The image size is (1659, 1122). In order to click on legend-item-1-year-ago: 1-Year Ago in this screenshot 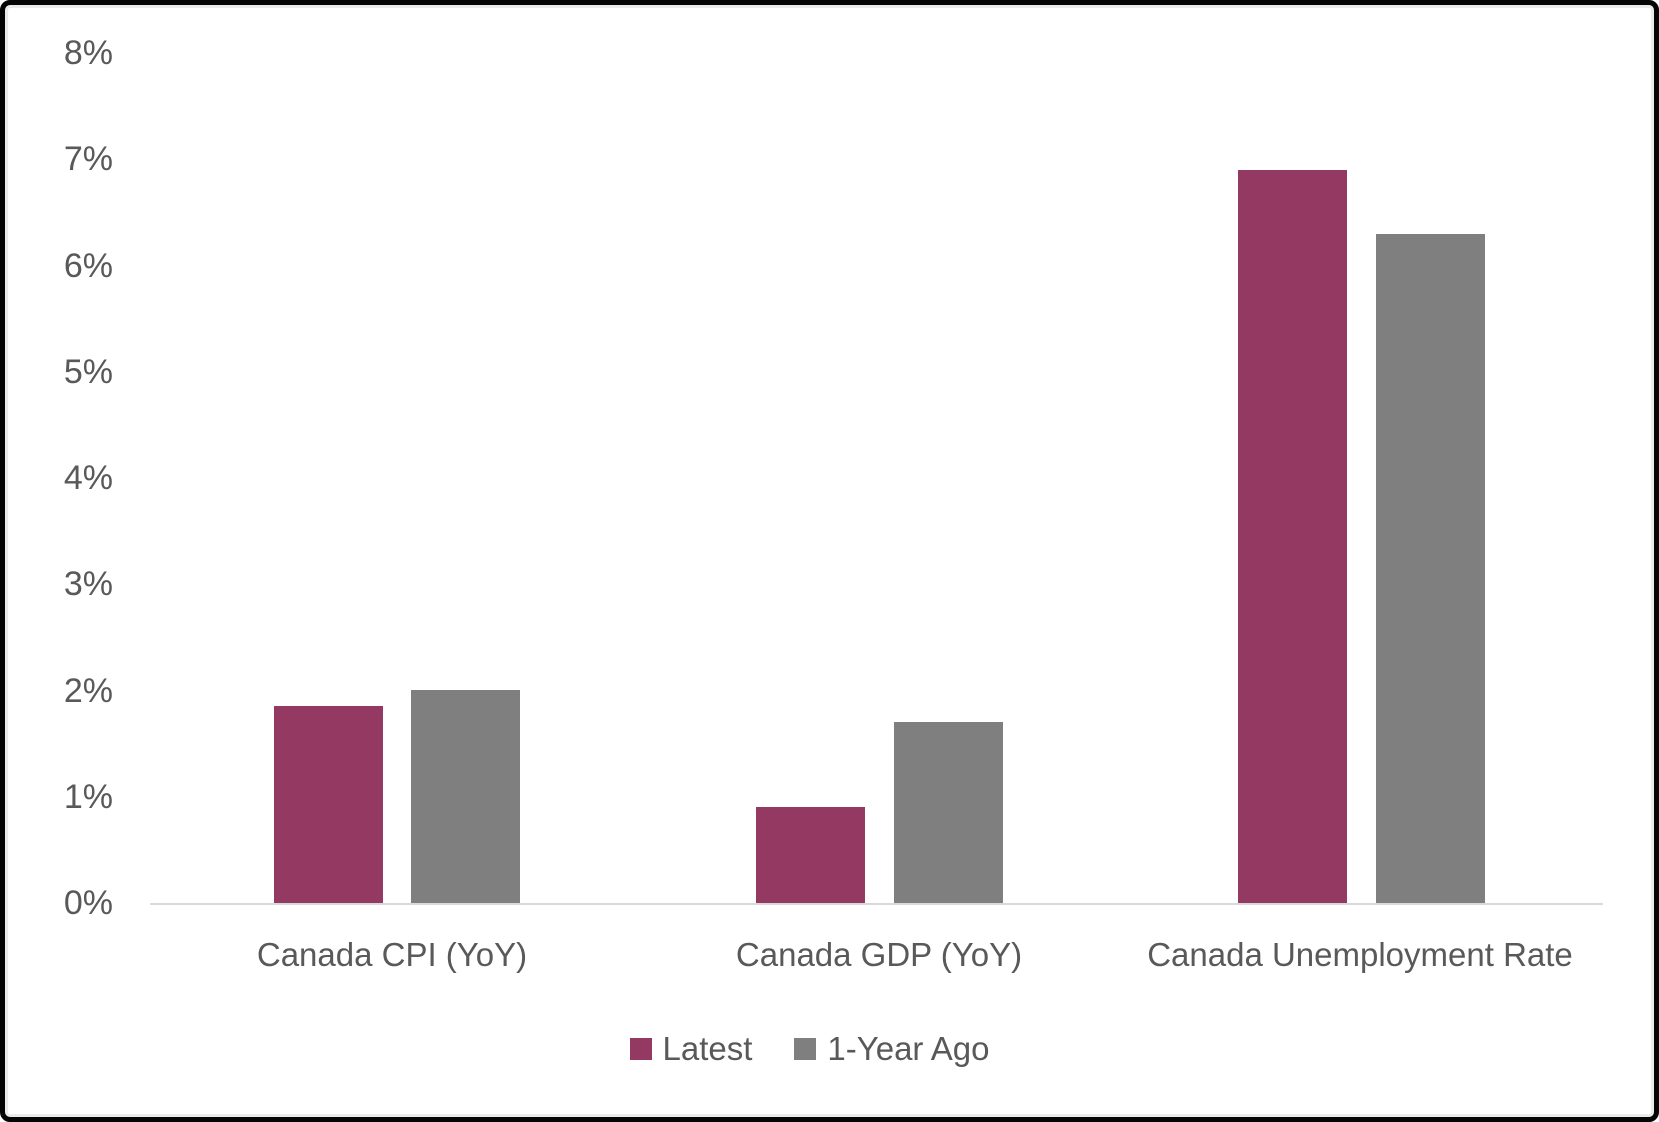, I will do `click(892, 1049)`.